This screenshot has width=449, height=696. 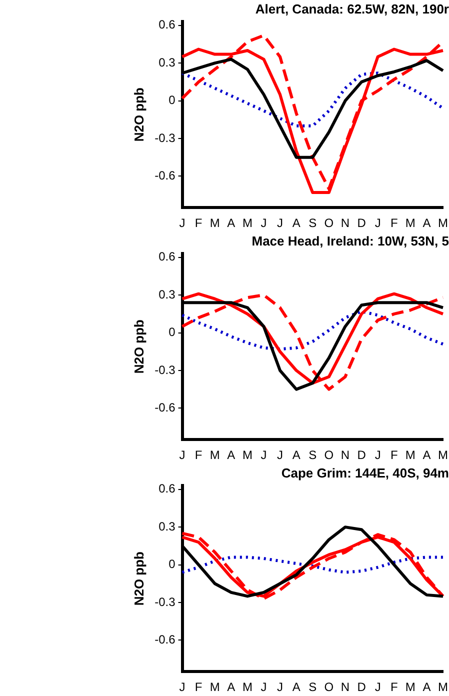 I want to click on chart-title: Alert, Canada: 62.5W, 82N, 190r, so click(x=352, y=8).